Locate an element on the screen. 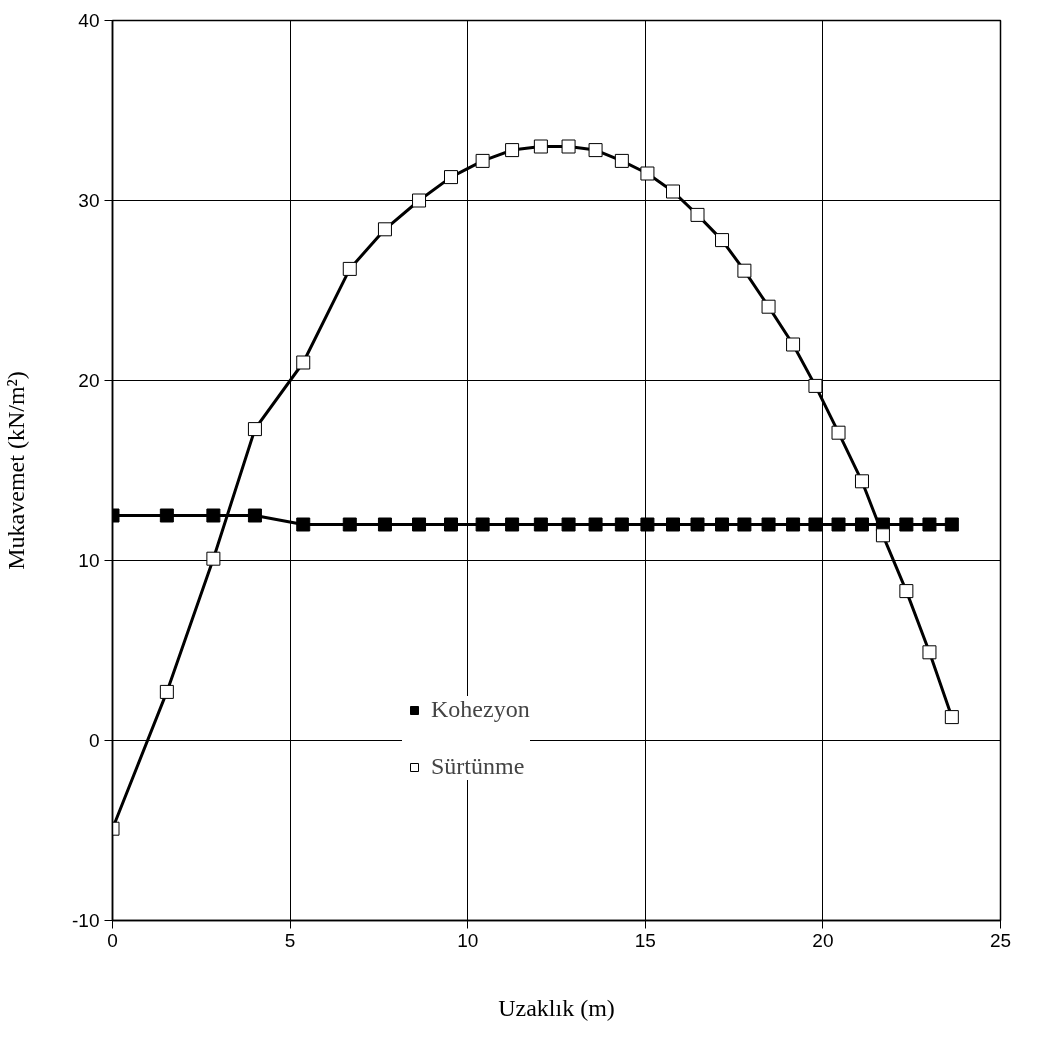  y-tick-label: 20 is located at coordinates (89, 380).